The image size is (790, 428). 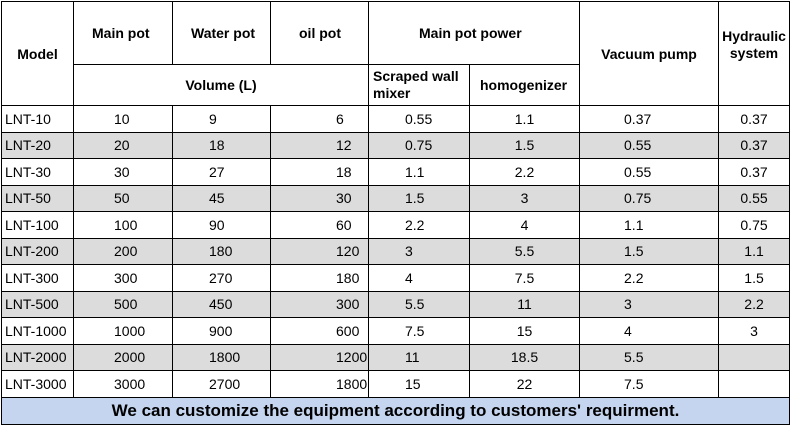 I want to click on cell-hydraulic-system: 1.5, so click(x=754, y=278).